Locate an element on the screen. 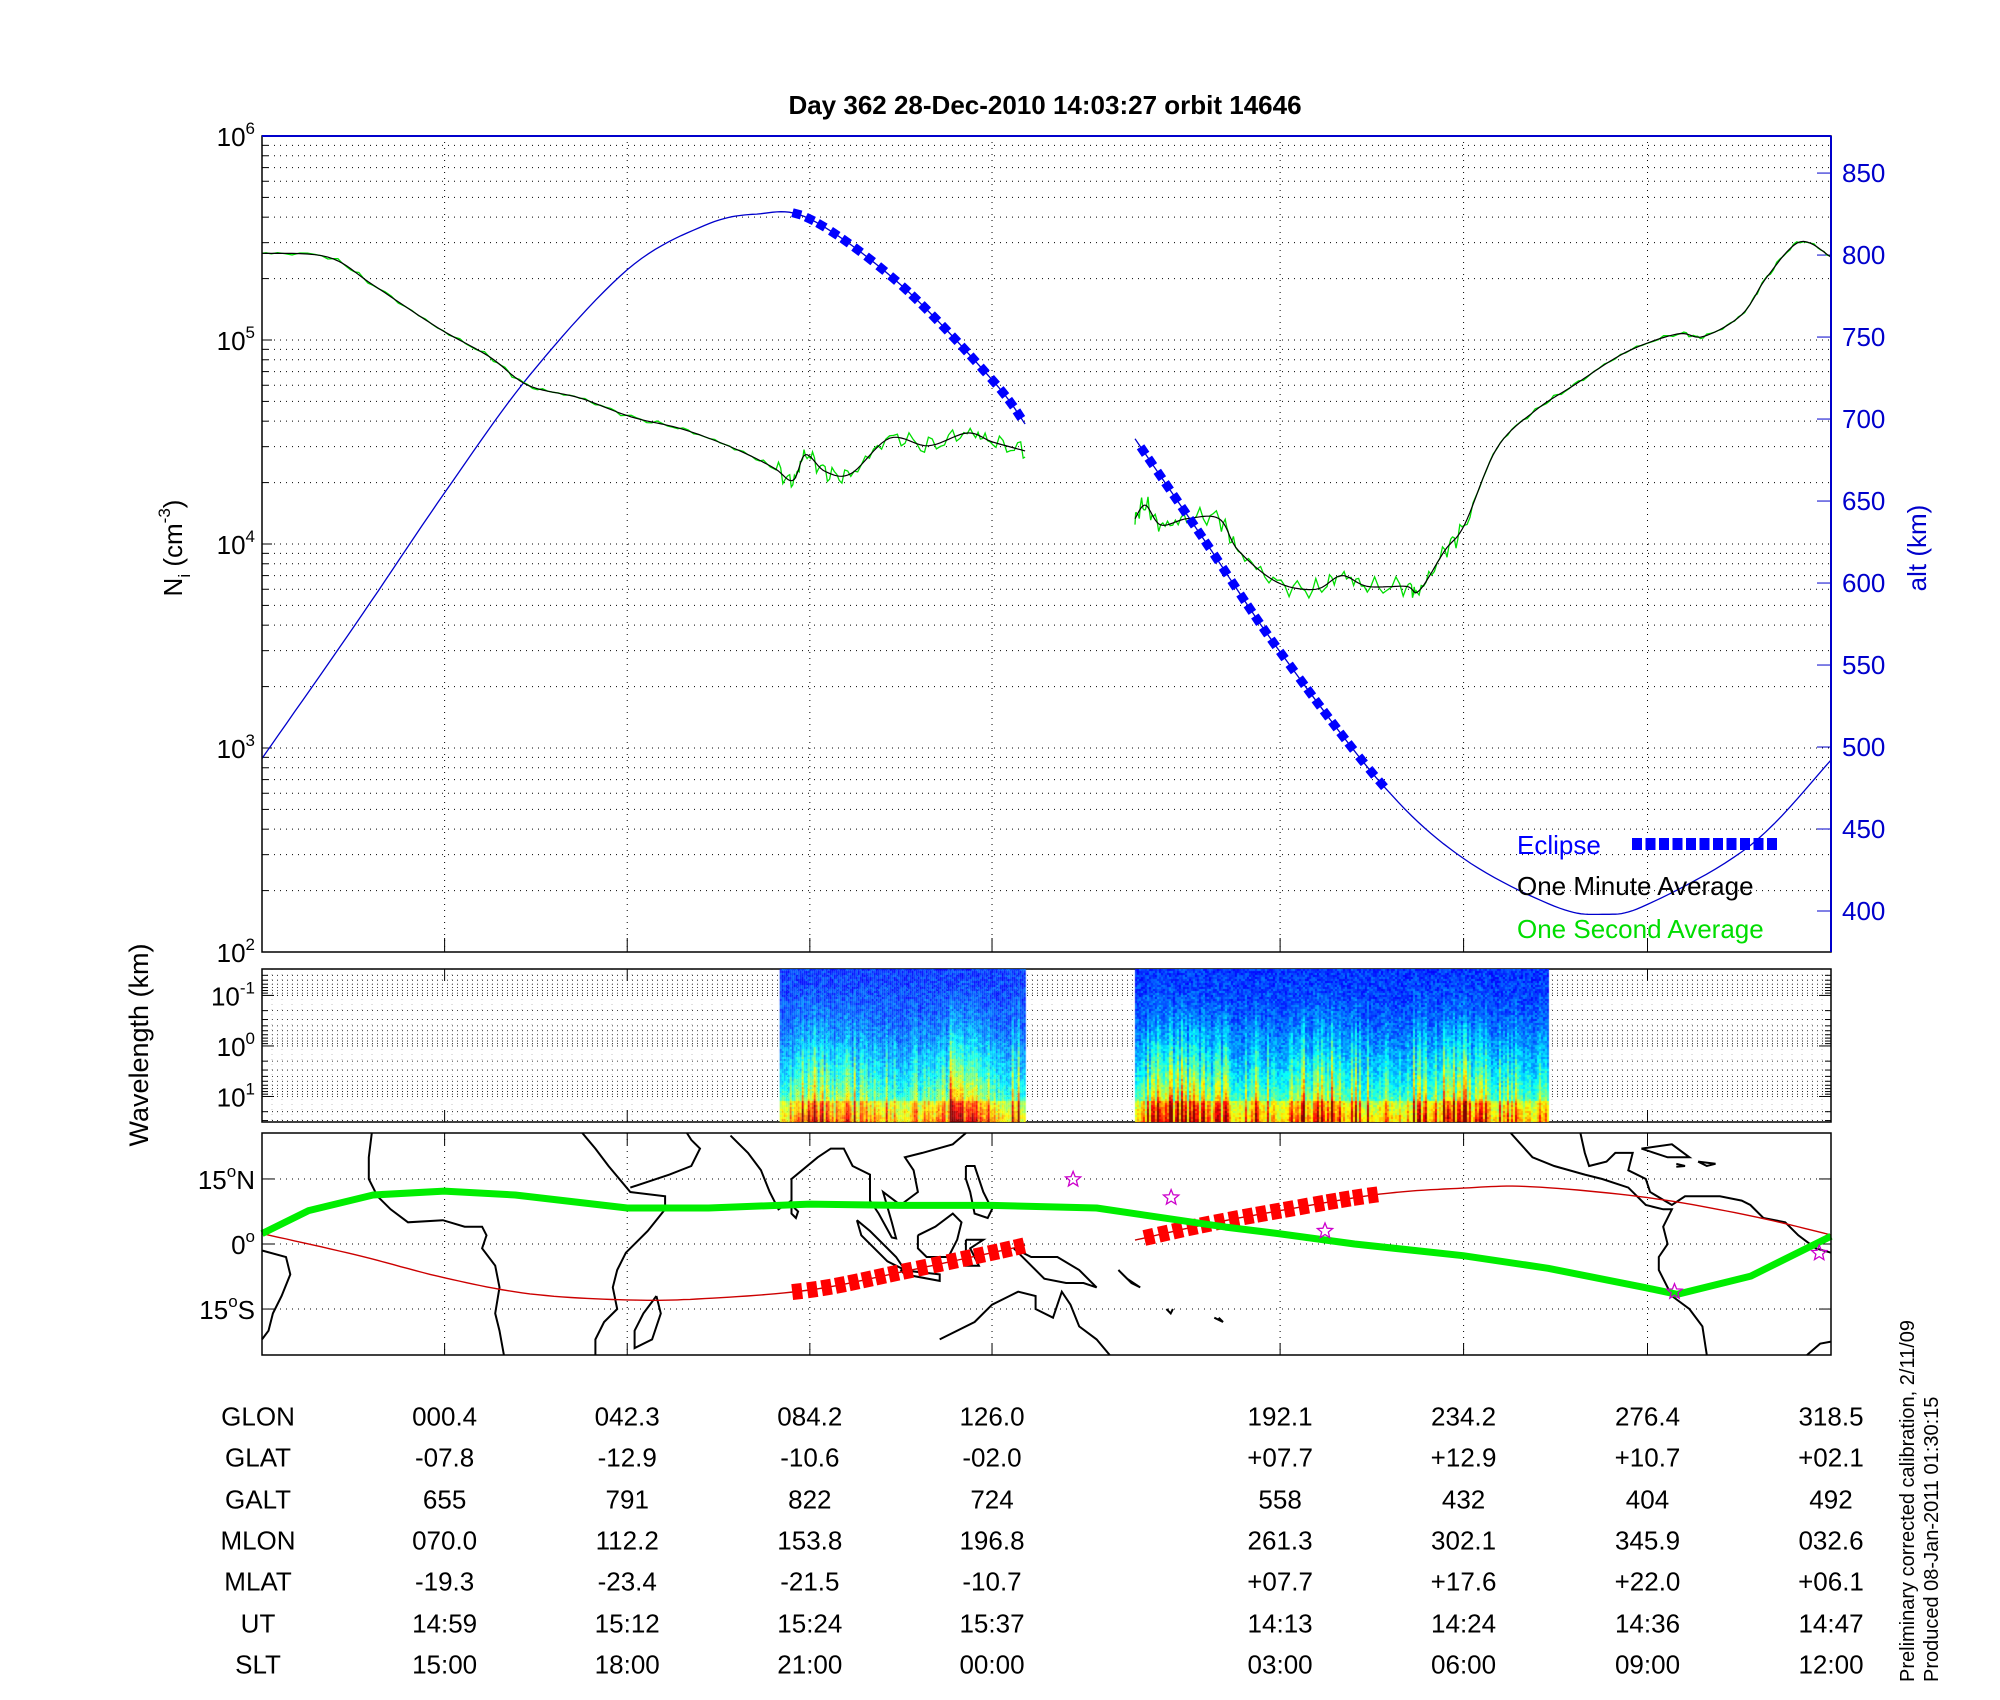 Image resolution: width=2000 pixels, height=1700 pixels. alt-tick-label: 650 is located at coordinates (1863, 501).